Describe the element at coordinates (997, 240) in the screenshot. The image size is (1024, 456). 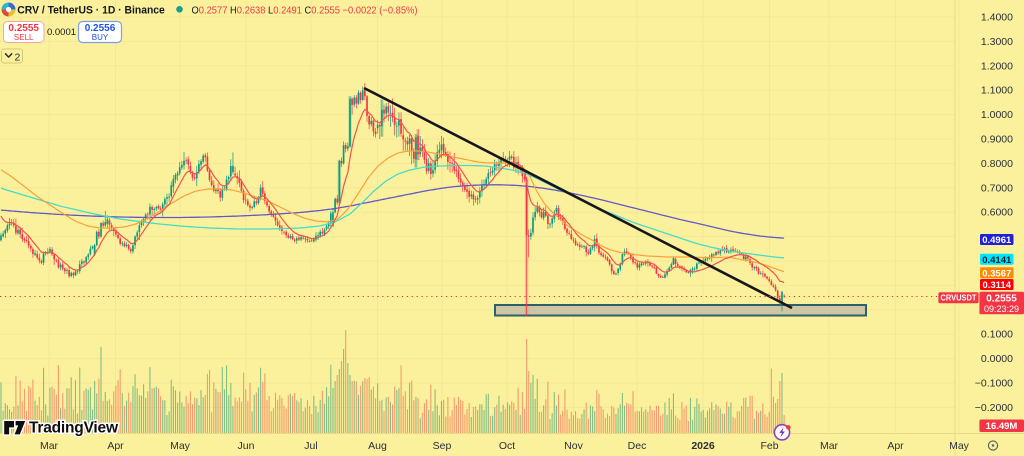
I see `svg-text: 0.4961` at that location.